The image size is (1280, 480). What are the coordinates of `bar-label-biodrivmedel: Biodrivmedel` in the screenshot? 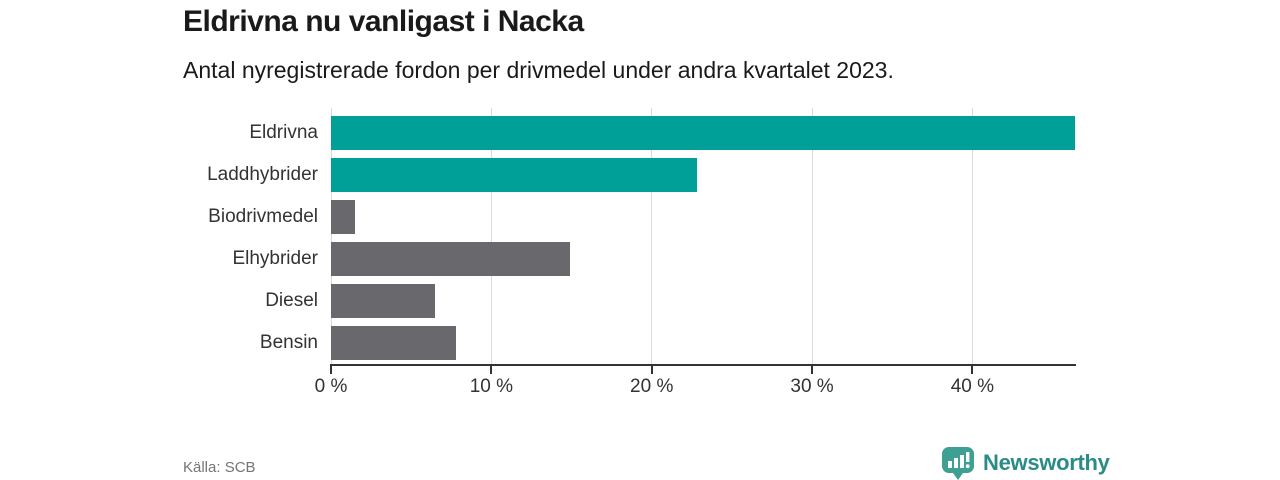 It's located at (263, 216).